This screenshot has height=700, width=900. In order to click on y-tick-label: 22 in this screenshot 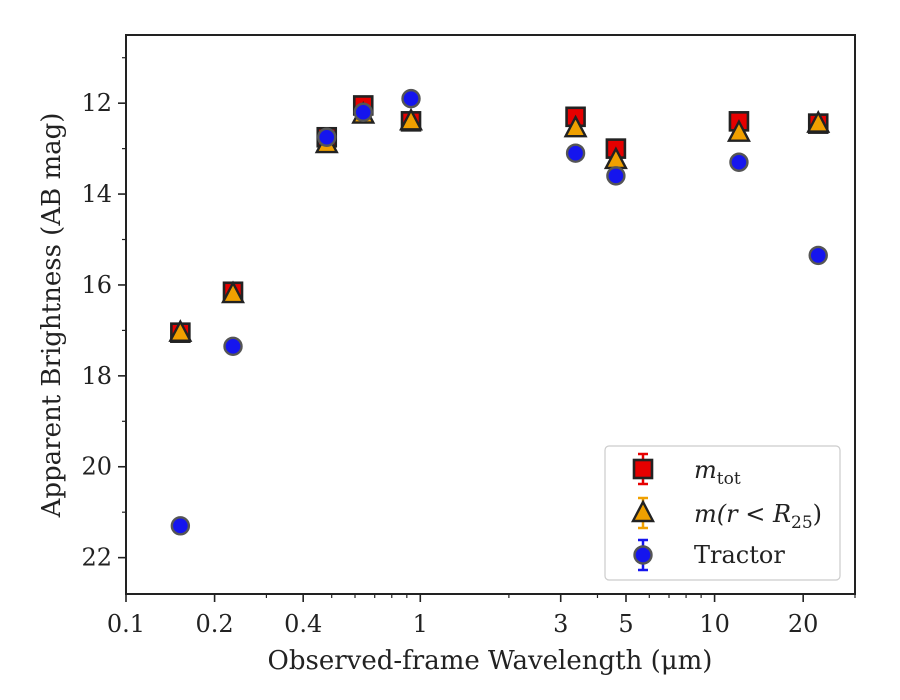, I will do `click(96, 558)`.